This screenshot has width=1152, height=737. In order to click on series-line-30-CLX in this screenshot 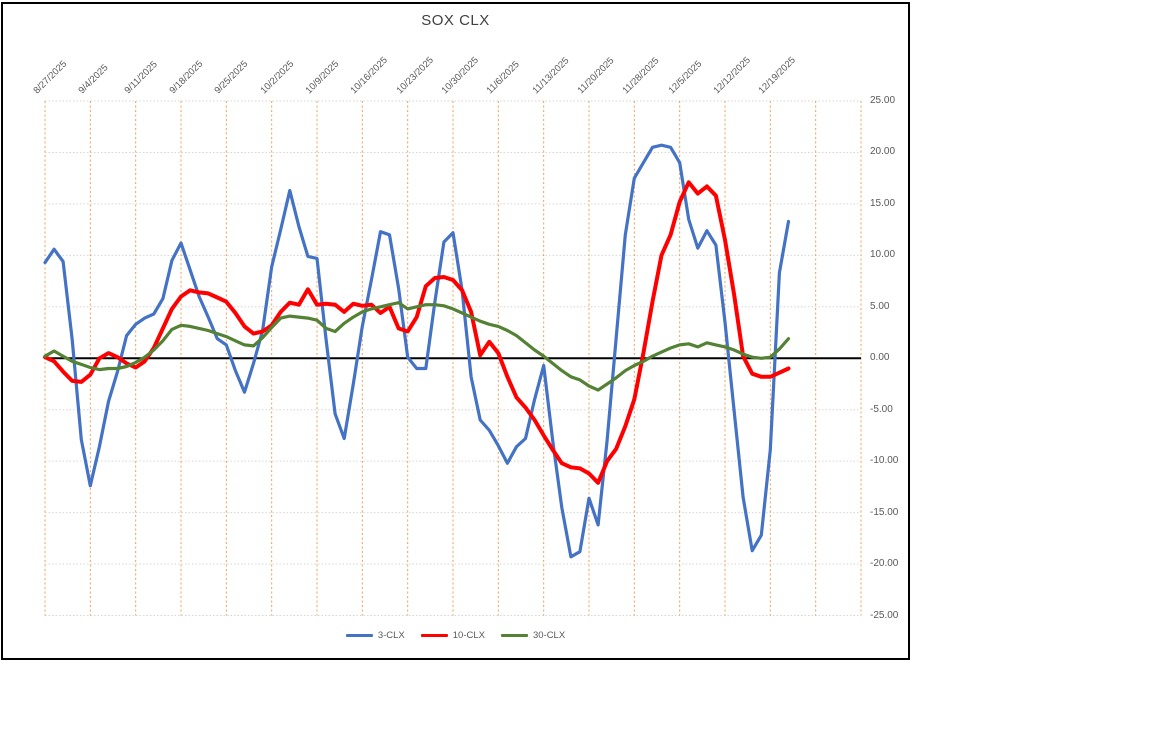, I will do `click(417, 346)`.